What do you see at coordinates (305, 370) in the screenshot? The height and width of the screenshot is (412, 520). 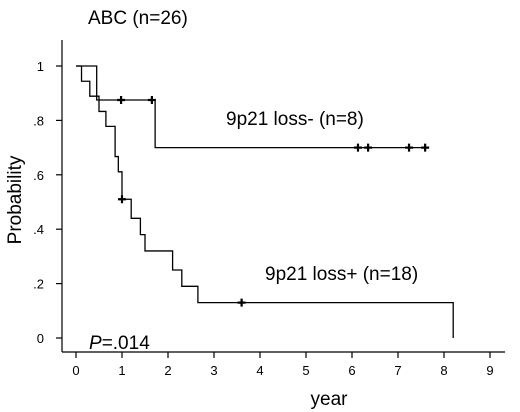 I see `x-tick-label: 5` at bounding box center [305, 370].